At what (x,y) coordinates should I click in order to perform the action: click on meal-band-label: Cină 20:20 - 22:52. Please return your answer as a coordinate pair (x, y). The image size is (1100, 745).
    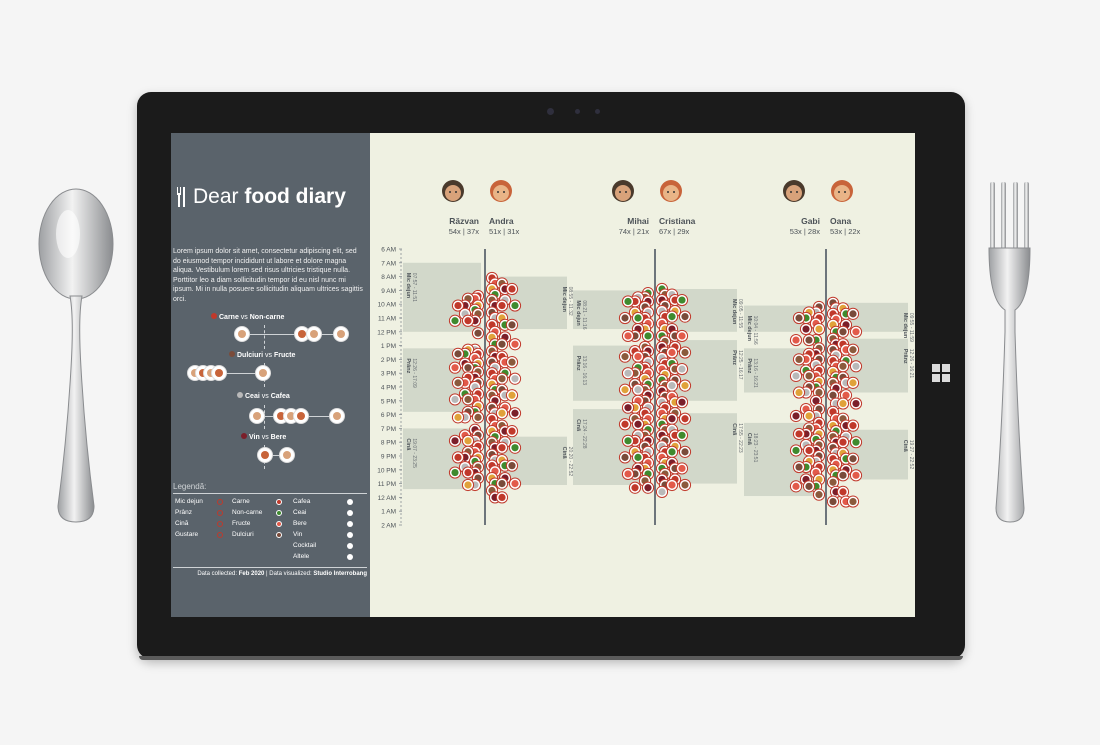
    Looking at the image, I should click on (567, 462).